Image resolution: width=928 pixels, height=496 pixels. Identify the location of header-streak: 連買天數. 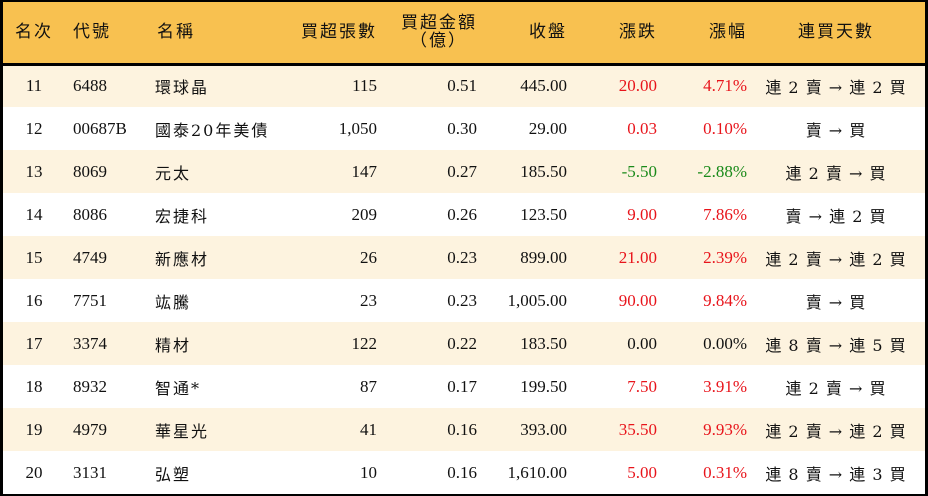
(836, 34).